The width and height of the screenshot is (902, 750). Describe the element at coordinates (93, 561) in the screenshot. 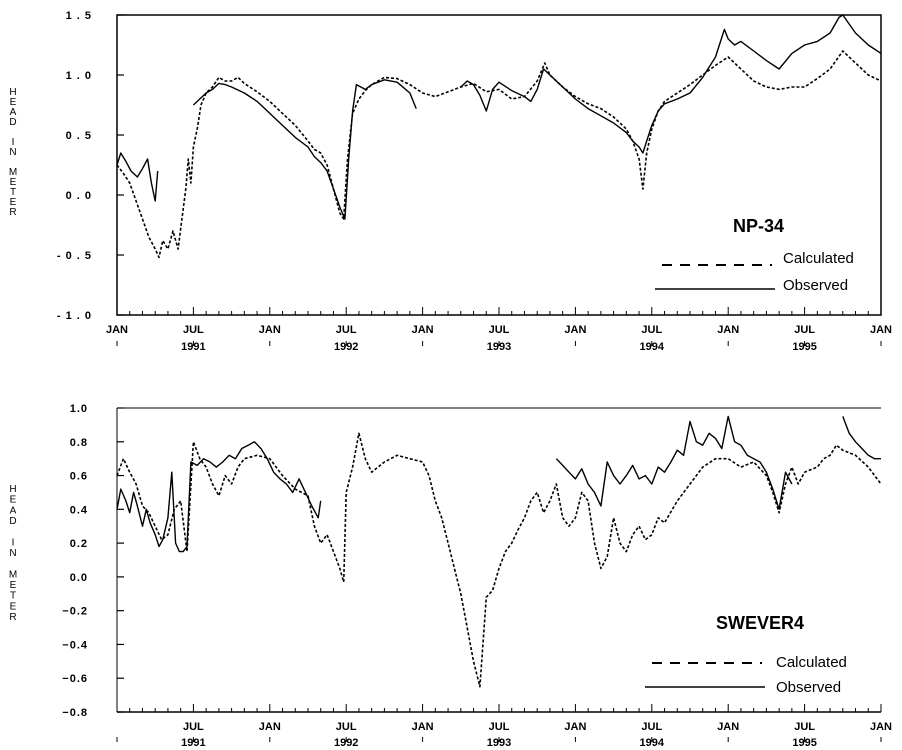

I see `y-axis: −0.8 −0.6 −0.4 −0.2 0.0 0.2 0.4 0.6 0.8 1.0` at that location.